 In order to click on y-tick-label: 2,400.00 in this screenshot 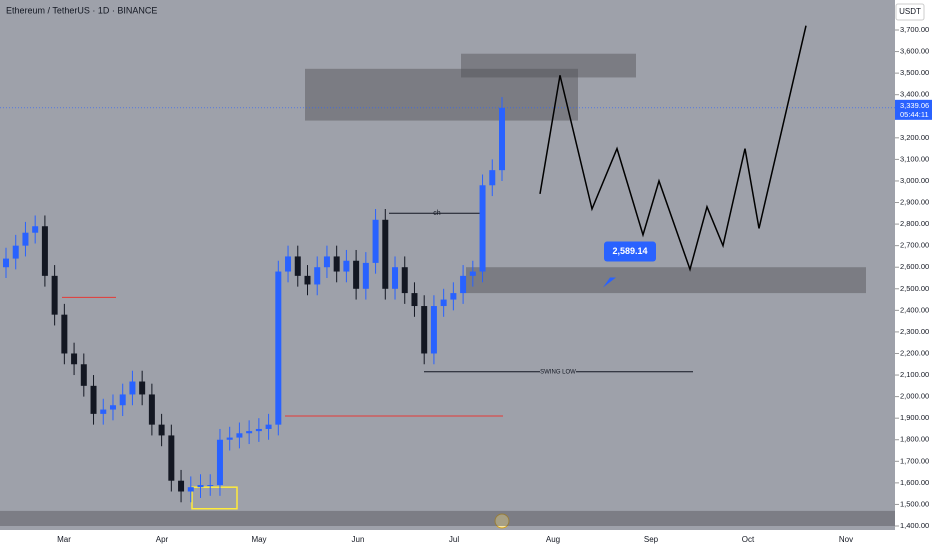, I will do `click(914, 309)`.